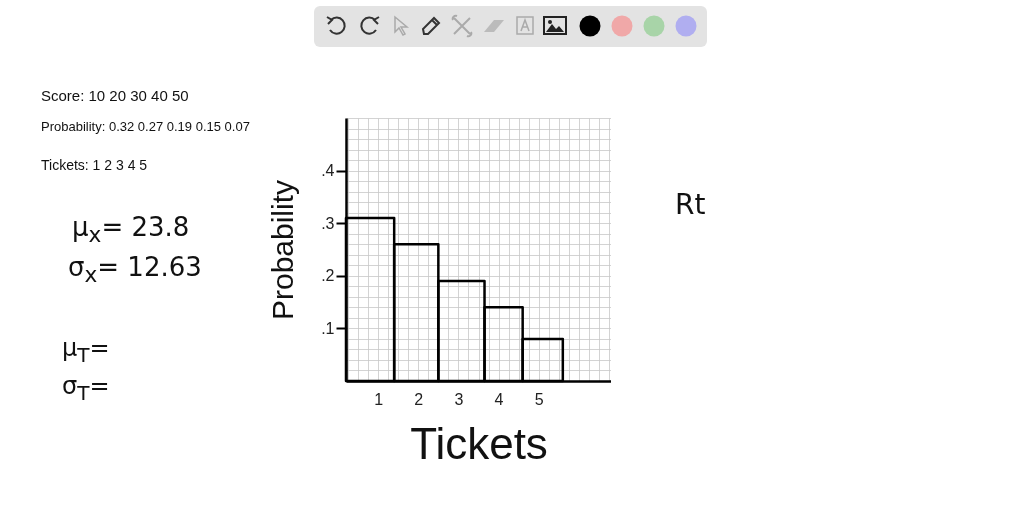 The width and height of the screenshot is (1024, 522). What do you see at coordinates (86, 350) in the screenshot?
I see `text: μ$_{T}$=` at bounding box center [86, 350].